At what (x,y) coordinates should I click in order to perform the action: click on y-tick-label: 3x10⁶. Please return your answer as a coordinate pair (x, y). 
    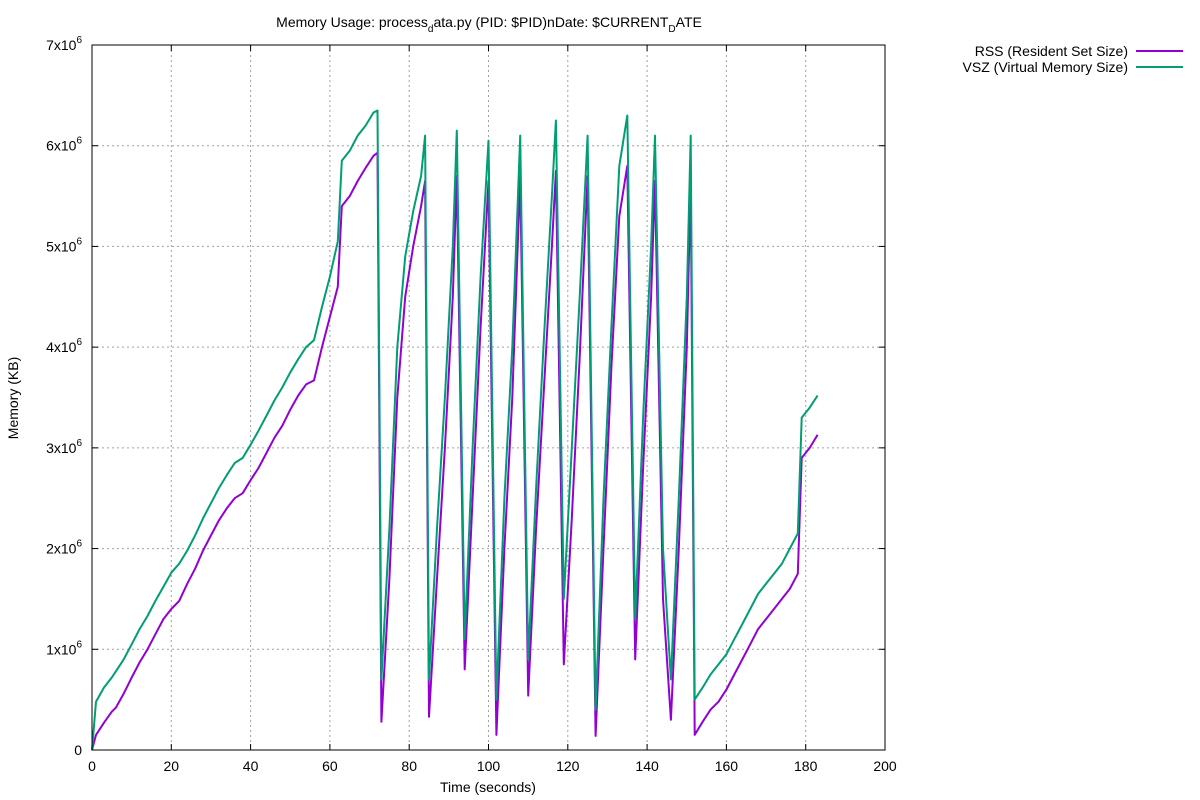
    Looking at the image, I should click on (64, 447).